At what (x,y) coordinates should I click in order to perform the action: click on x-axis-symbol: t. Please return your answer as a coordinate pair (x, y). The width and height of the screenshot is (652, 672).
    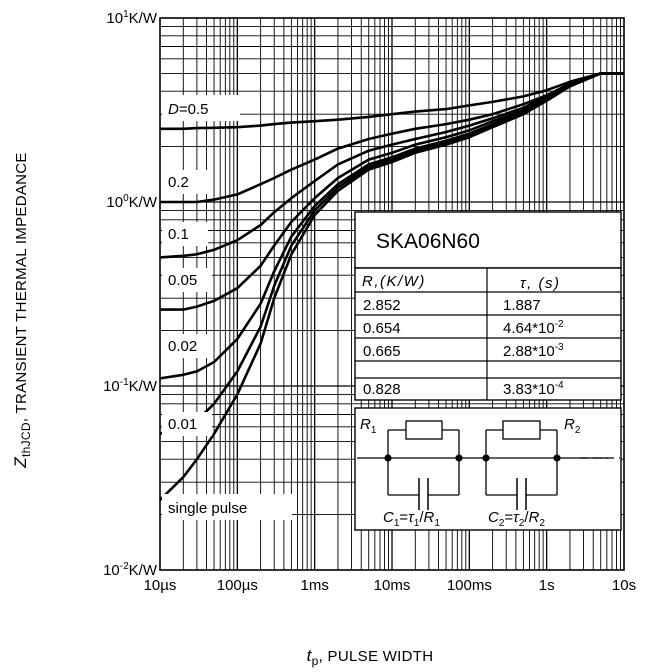
    Looking at the image, I should click on (310, 655).